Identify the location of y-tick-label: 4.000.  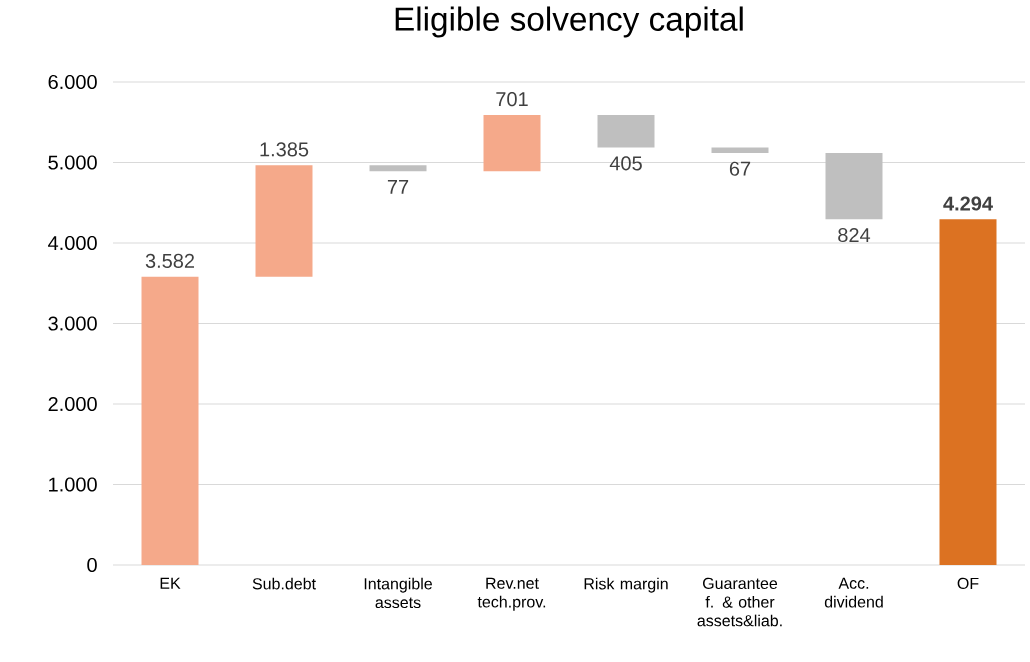
(72, 243).